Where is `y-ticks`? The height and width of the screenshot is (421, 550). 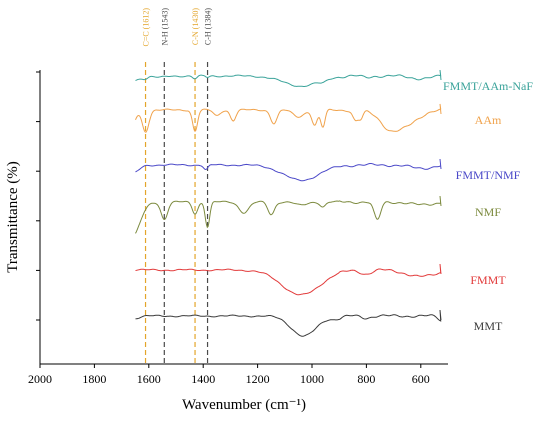
y-ticks is located at coordinates (38, 196).